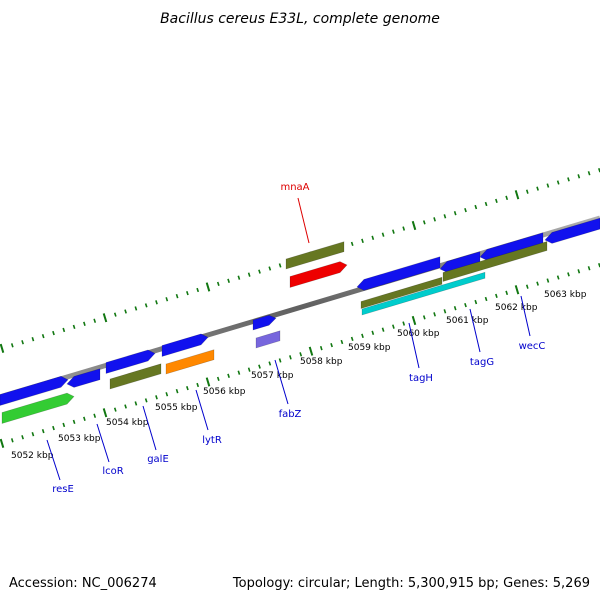 This screenshot has height=600, width=600. Describe the element at coordinates (532, 346) in the screenshot. I see `gene-label-wecc: wecC` at that location.